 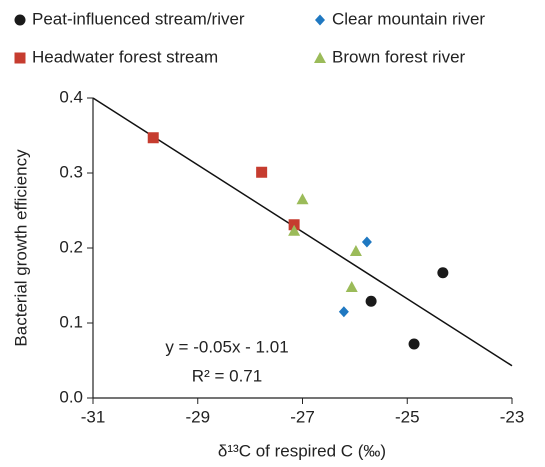 What do you see at coordinates (227, 375) in the screenshot?
I see `r-squared: R² = 0.71` at bounding box center [227, 375].